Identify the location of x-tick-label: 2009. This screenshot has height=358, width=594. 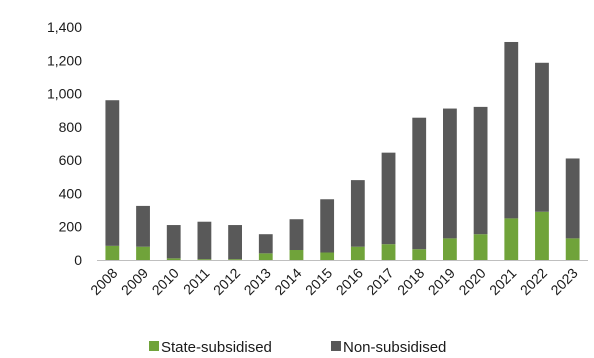
(134, 281).